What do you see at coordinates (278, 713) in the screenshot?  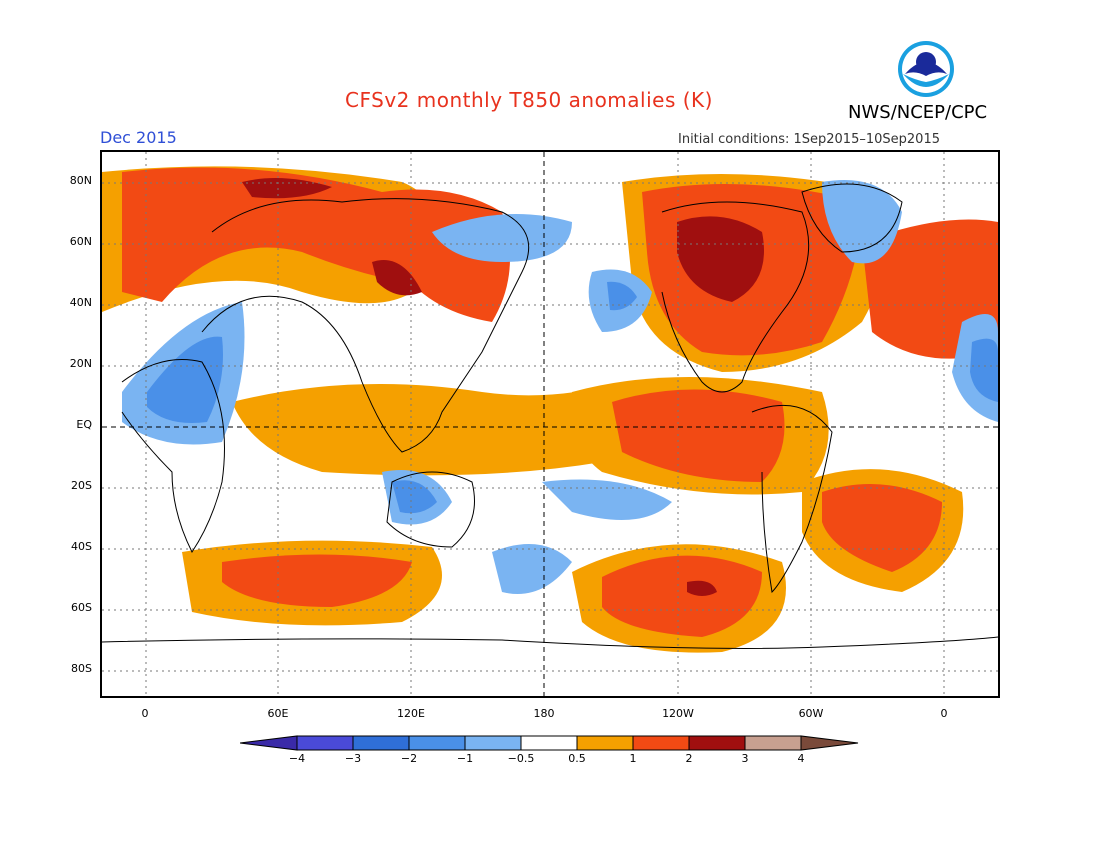 I see `lon-label: 60E` at bounding box center [278, 713].